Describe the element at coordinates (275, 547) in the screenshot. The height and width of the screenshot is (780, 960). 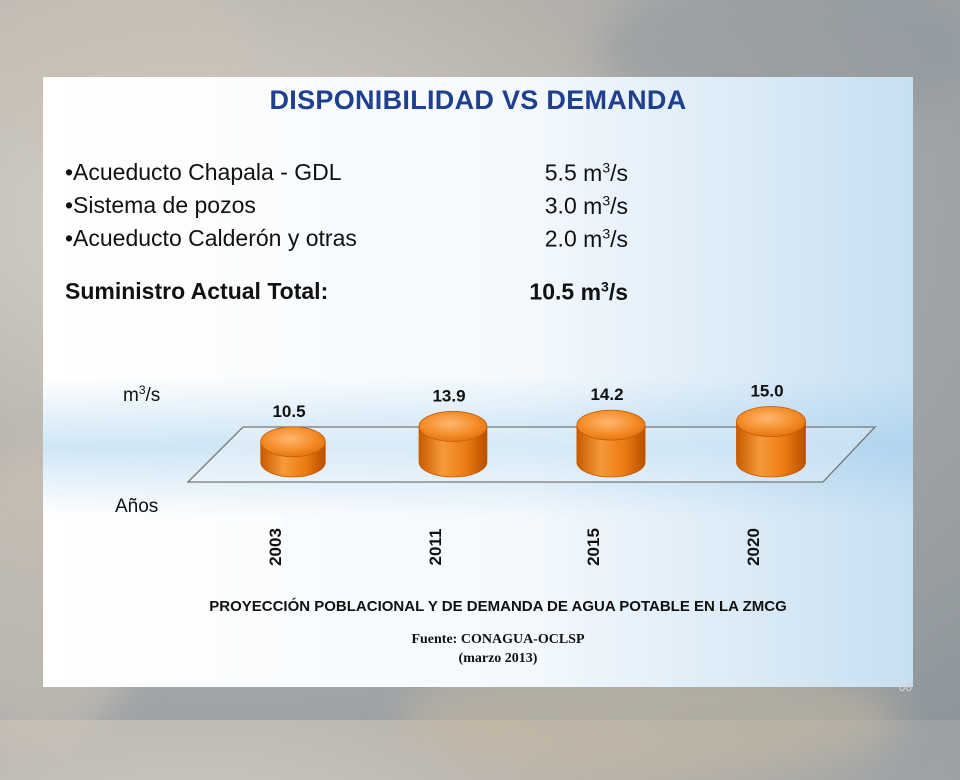
I see `x-tick-label: 2003` at that location.